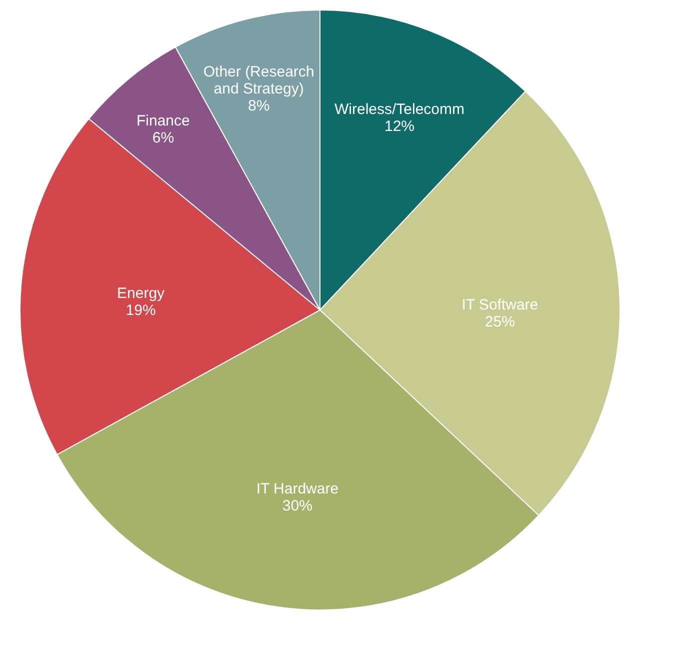 This screenshot has height=659, width=680. What do you see at coordinates (259, 106) in the screenshot?
I see `data-label: 8%` at bounding box center [259, 106].